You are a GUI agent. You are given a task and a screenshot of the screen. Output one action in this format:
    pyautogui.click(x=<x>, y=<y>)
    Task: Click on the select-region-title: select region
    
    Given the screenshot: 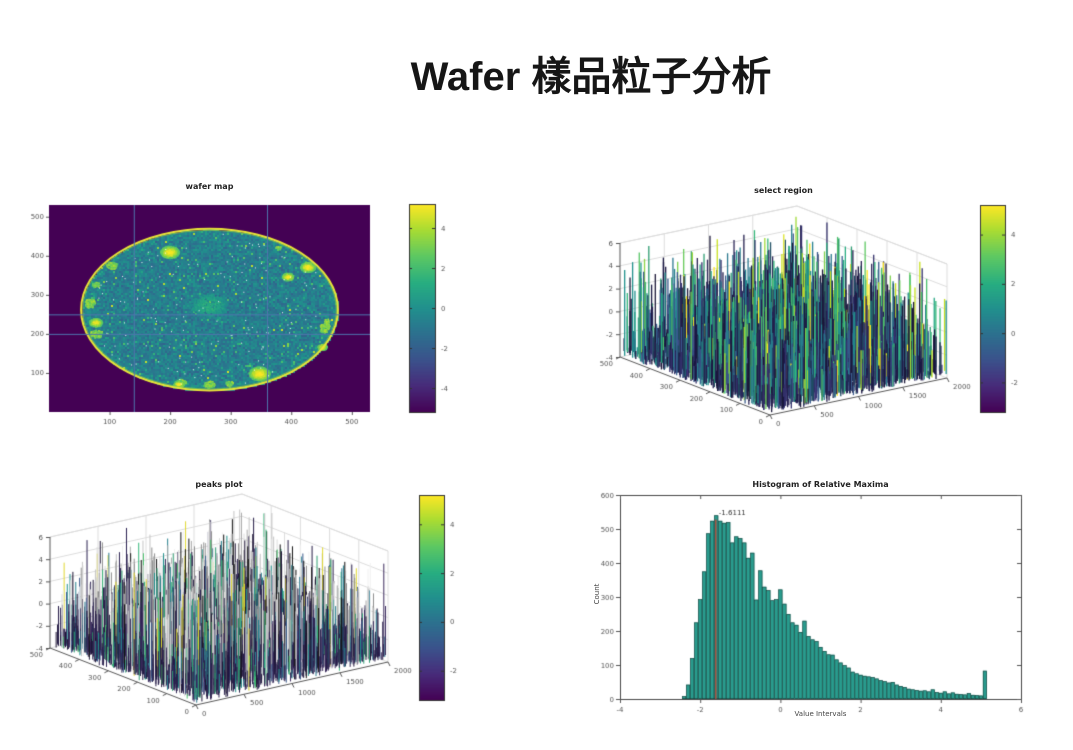 What is the action you would take?
    pyautogui.click(x=783, y=190)
    